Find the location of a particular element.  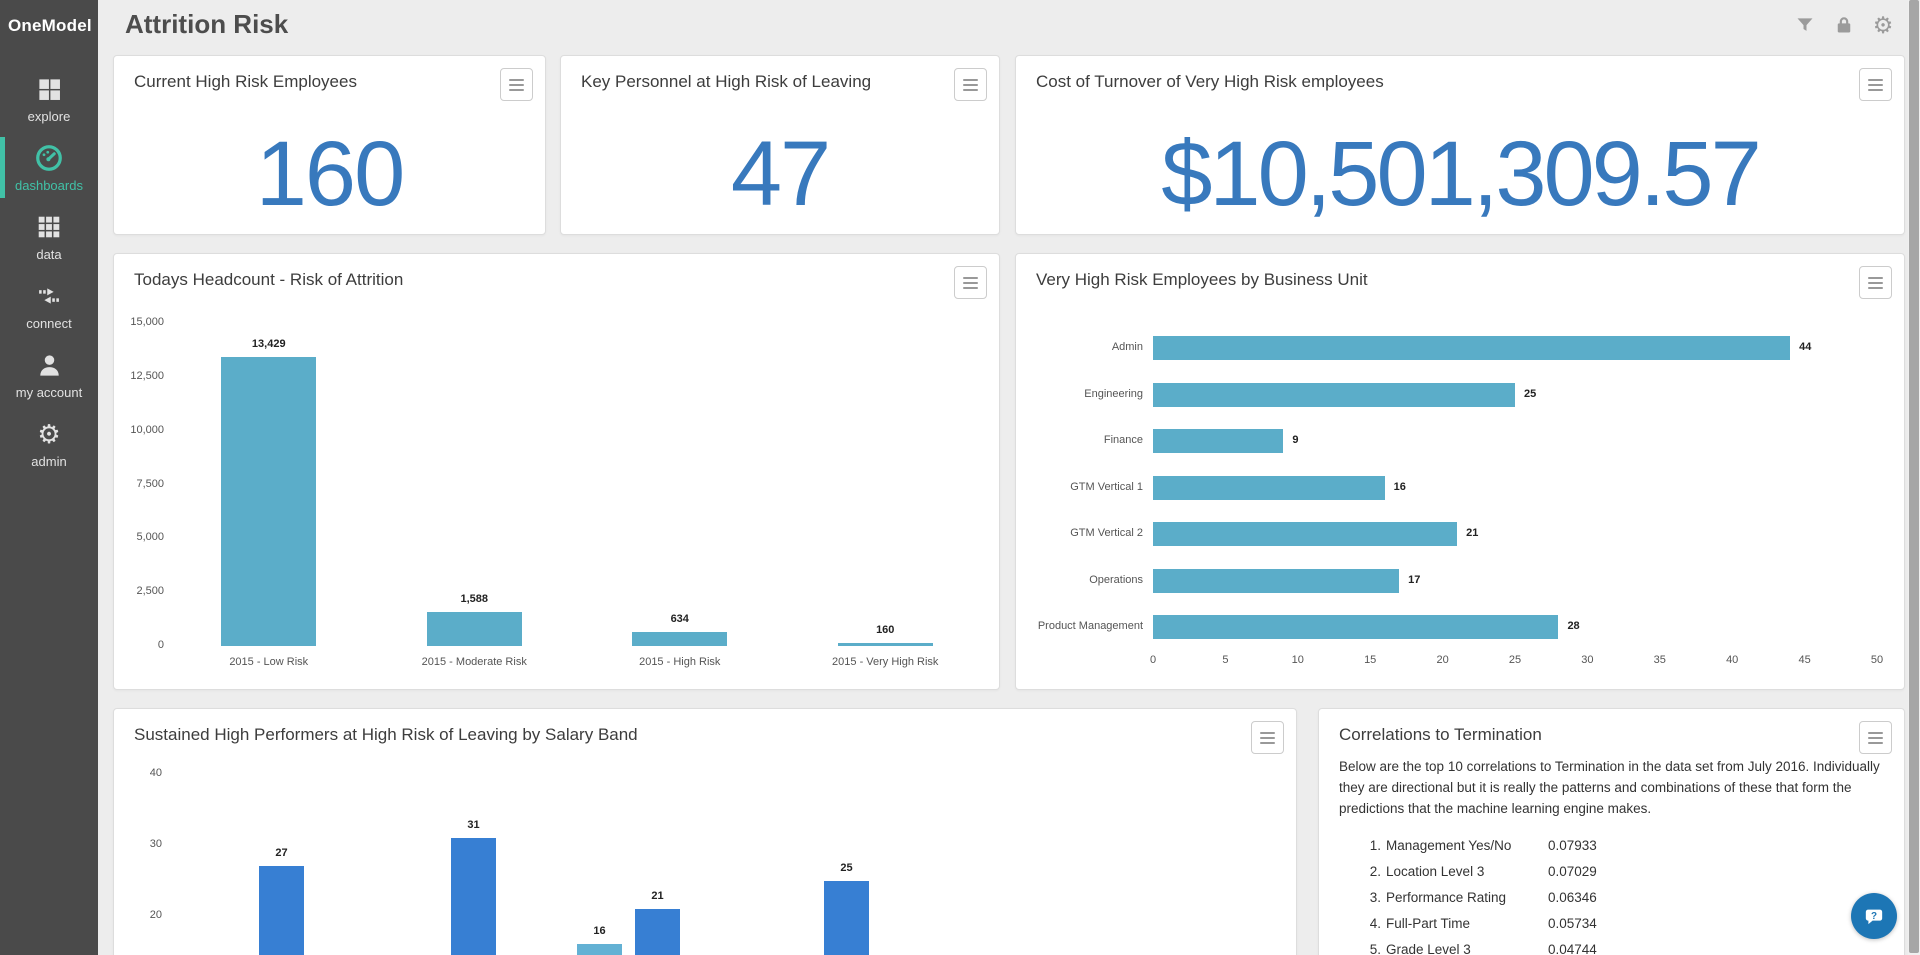

sidebar-item-admin: ⚙ admin is located at coordinates (49, 443).